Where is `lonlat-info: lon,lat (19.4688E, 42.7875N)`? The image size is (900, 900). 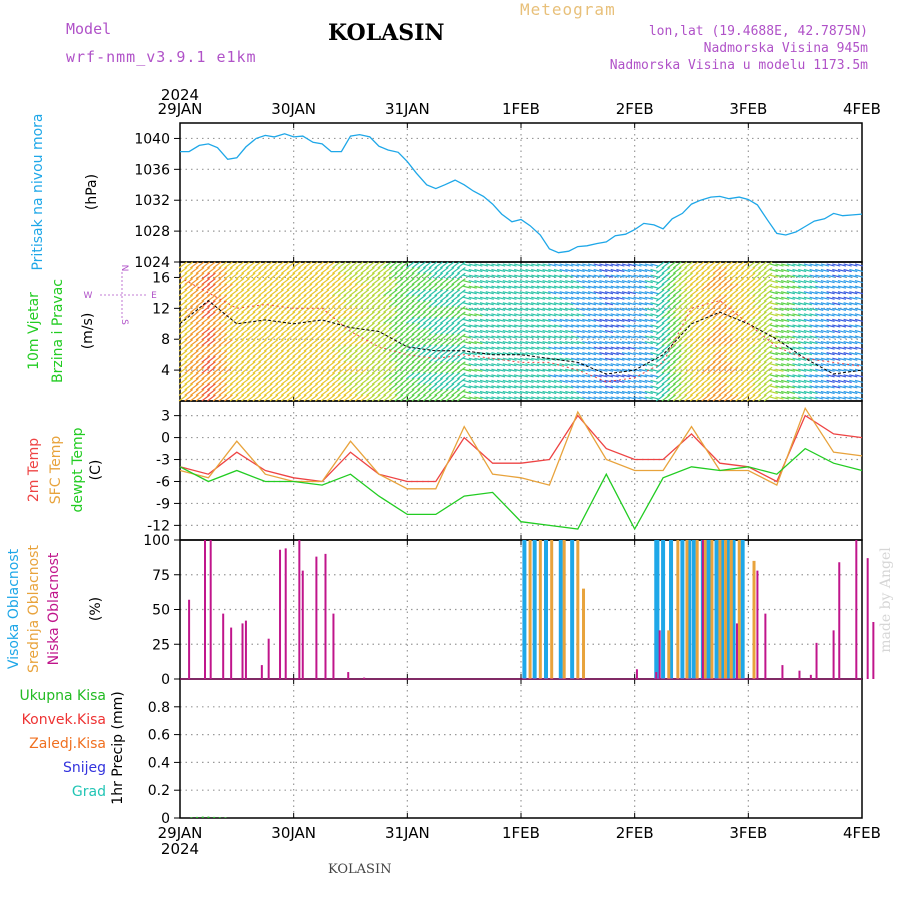 lonlat-info: lon,lat (19.4688E, 42.7875N) is located at coordinates (758, 31).